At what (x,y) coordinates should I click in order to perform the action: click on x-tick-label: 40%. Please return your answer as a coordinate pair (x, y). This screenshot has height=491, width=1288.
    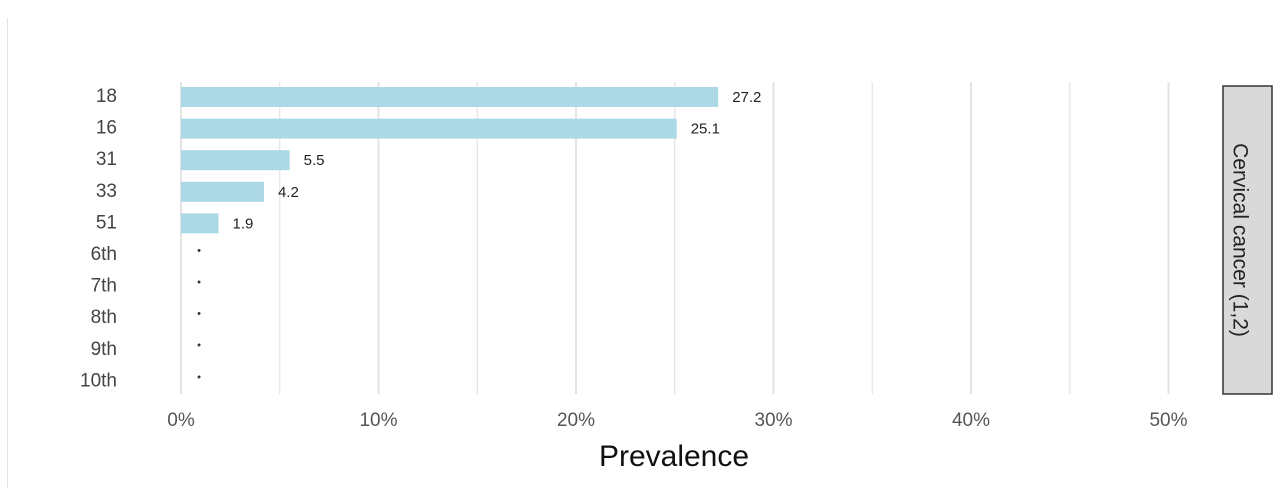
    Looking at the image, I should click on (971, 420).